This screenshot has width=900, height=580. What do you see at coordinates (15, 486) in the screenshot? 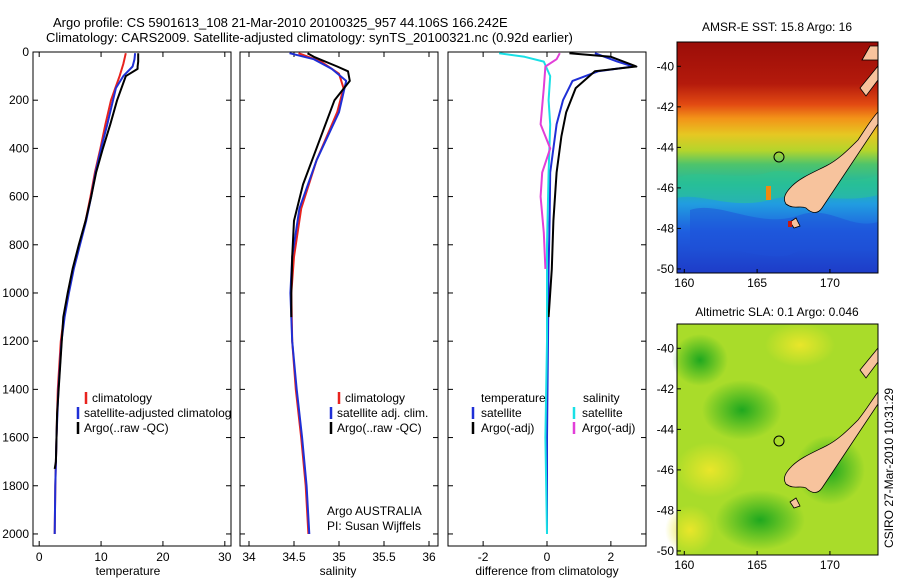
I see `ytick-label: 1800` at bounding box center [15, 486].